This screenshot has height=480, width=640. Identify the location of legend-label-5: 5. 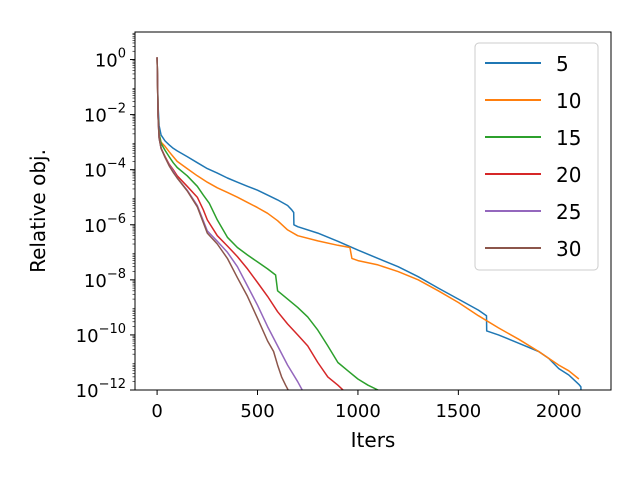
(562, 64).